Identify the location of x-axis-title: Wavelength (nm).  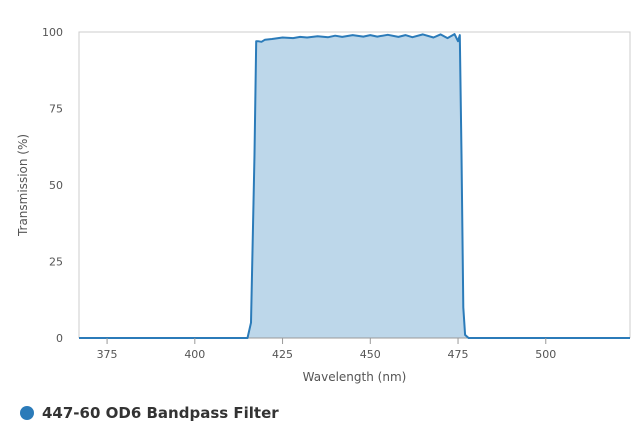
(355, 377).